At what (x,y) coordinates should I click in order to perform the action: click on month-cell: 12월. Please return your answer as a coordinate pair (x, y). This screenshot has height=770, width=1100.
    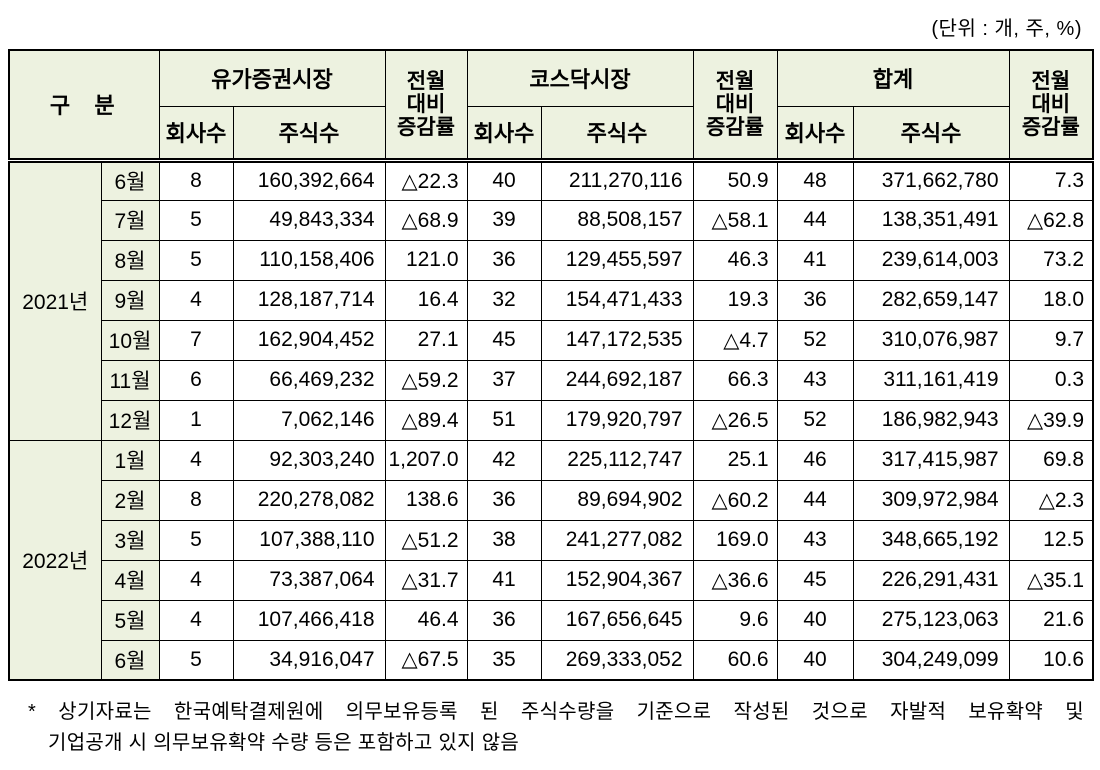
    Looking at the image, I should click on (130, 420).